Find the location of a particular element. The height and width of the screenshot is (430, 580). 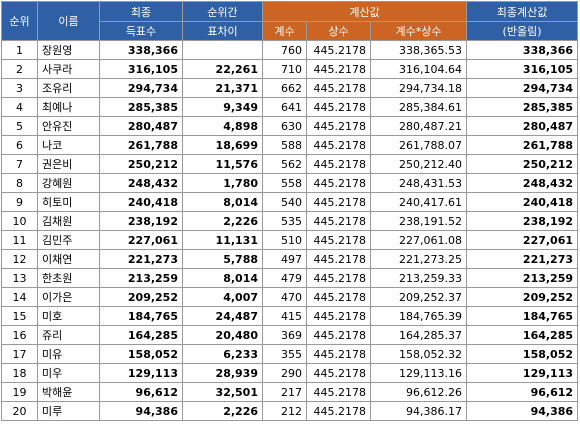

cell-final-votes: 338,366 is located at coordinates (141, 50).